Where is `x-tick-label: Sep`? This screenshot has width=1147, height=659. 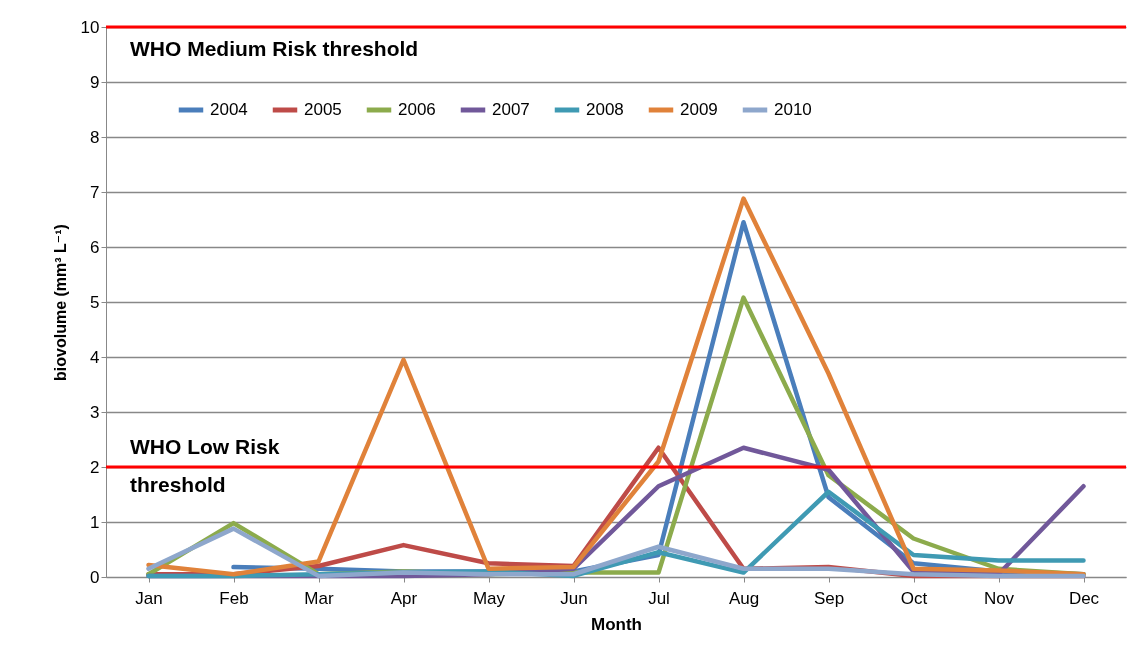
x-tick-label: Sep is located at coordinates (829, 598).